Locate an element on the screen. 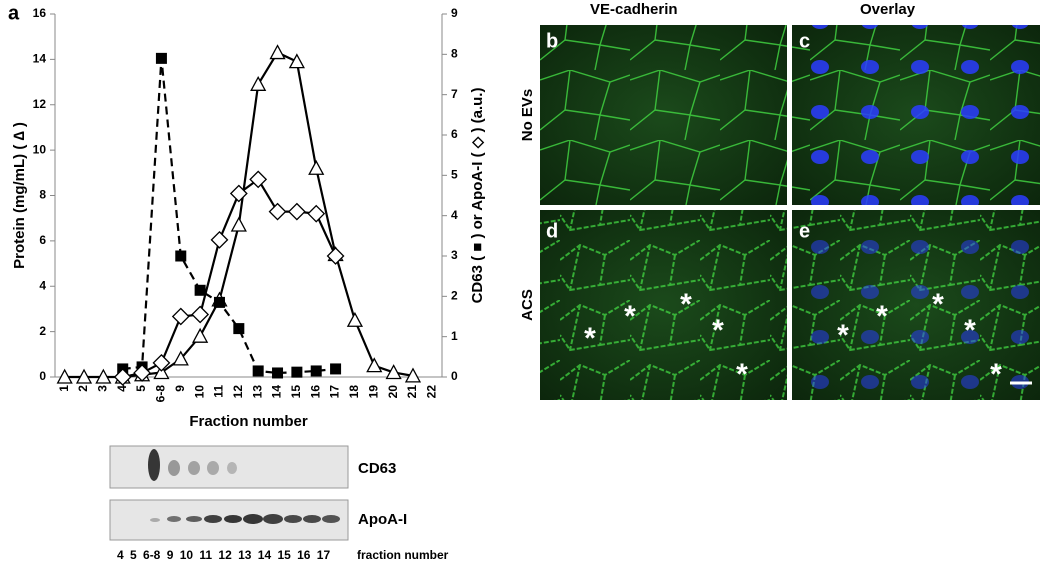 The height and width of the screenshot is (574, 1050). y-tick-label: 10 is located at coordinates (40, 149).